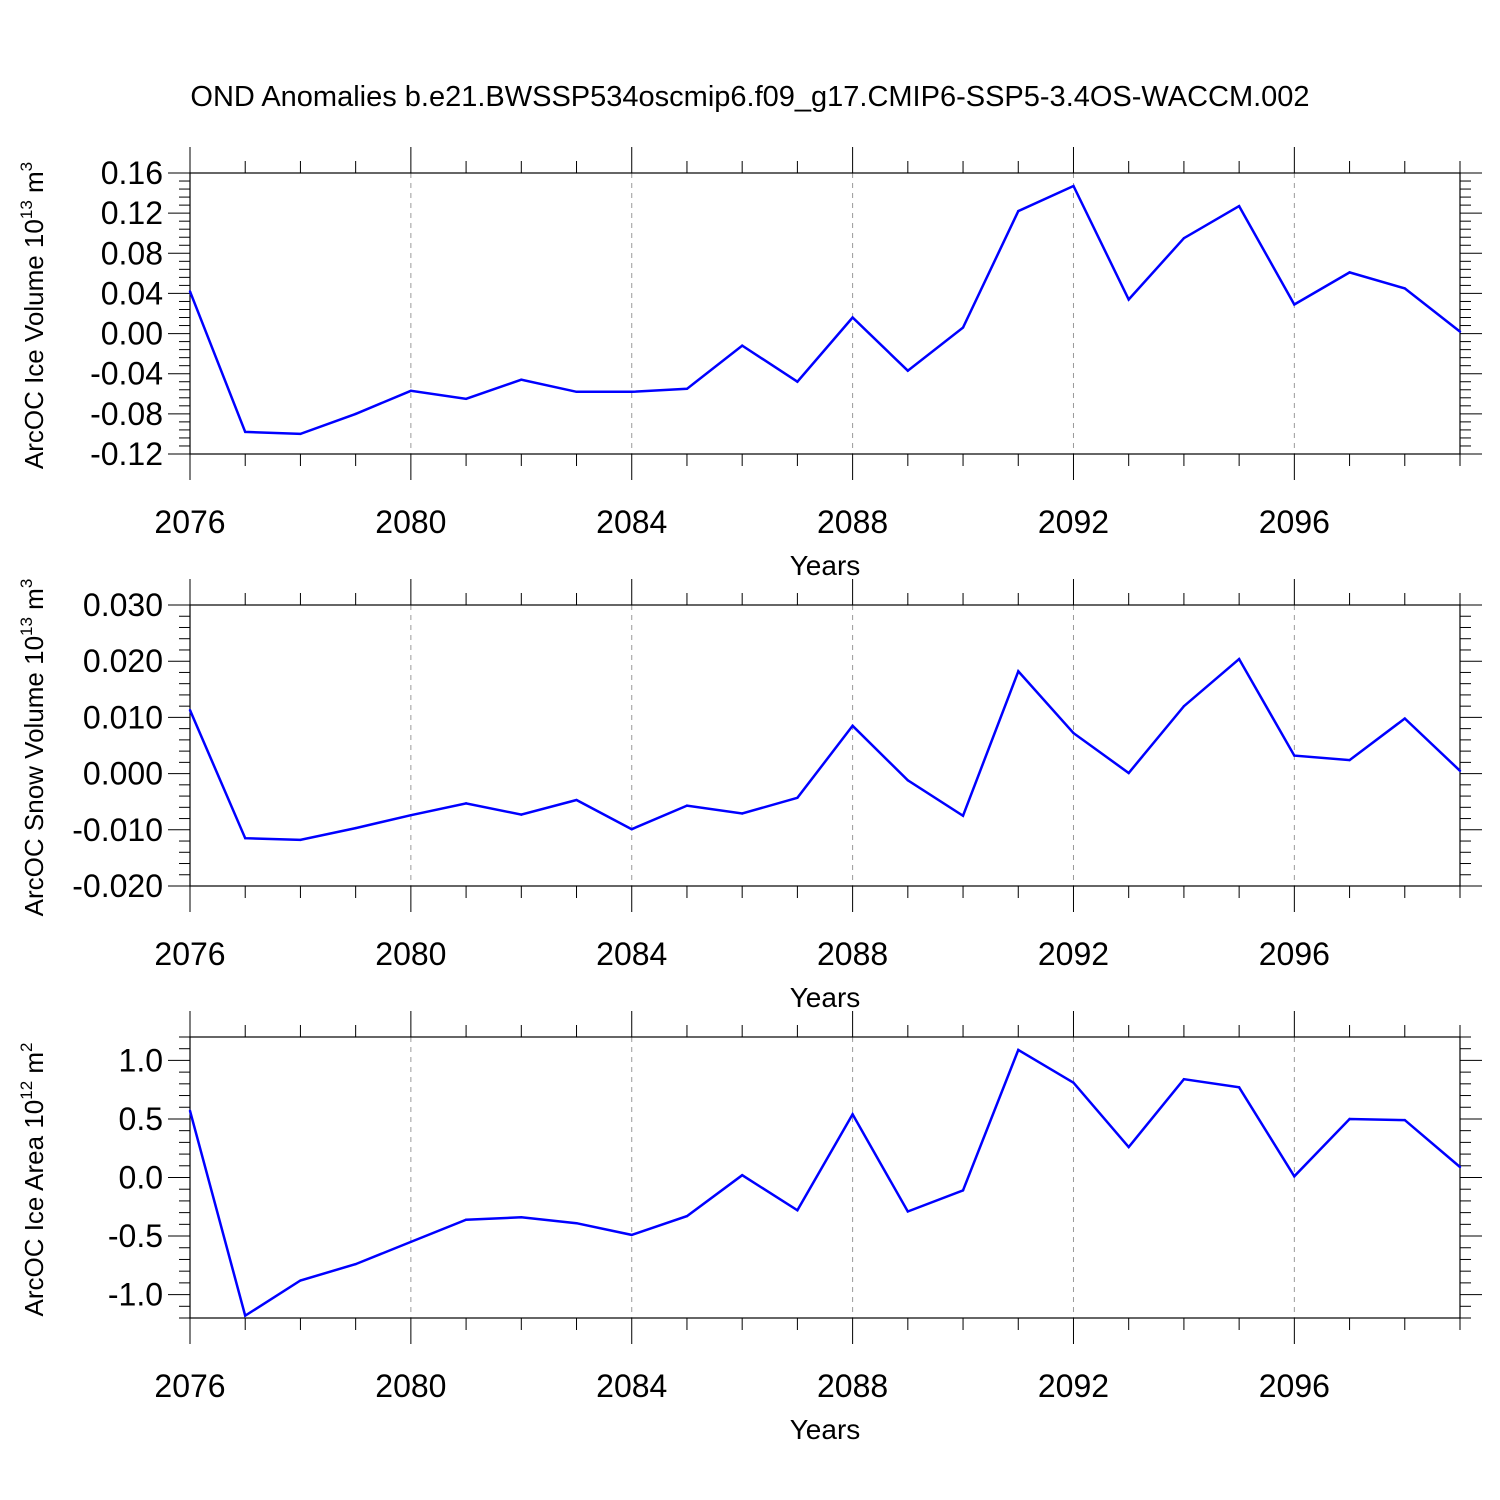  I want to click on y-tick-label: -0.08, so click(126, 414).